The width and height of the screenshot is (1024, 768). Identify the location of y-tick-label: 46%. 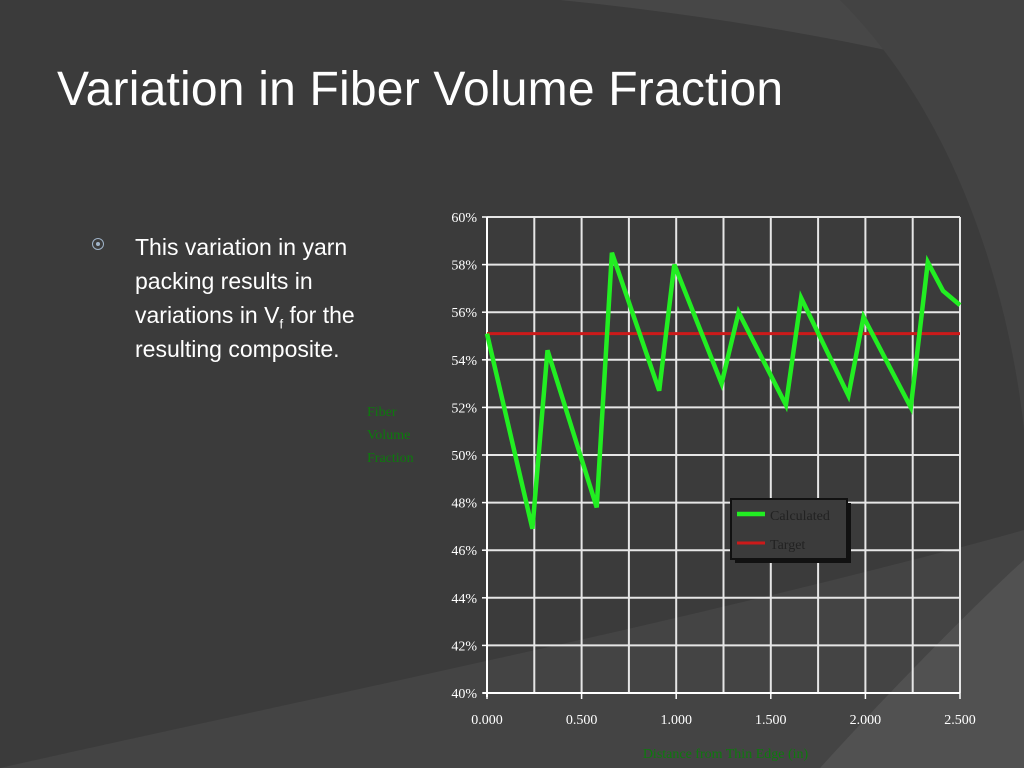
(464, 551).